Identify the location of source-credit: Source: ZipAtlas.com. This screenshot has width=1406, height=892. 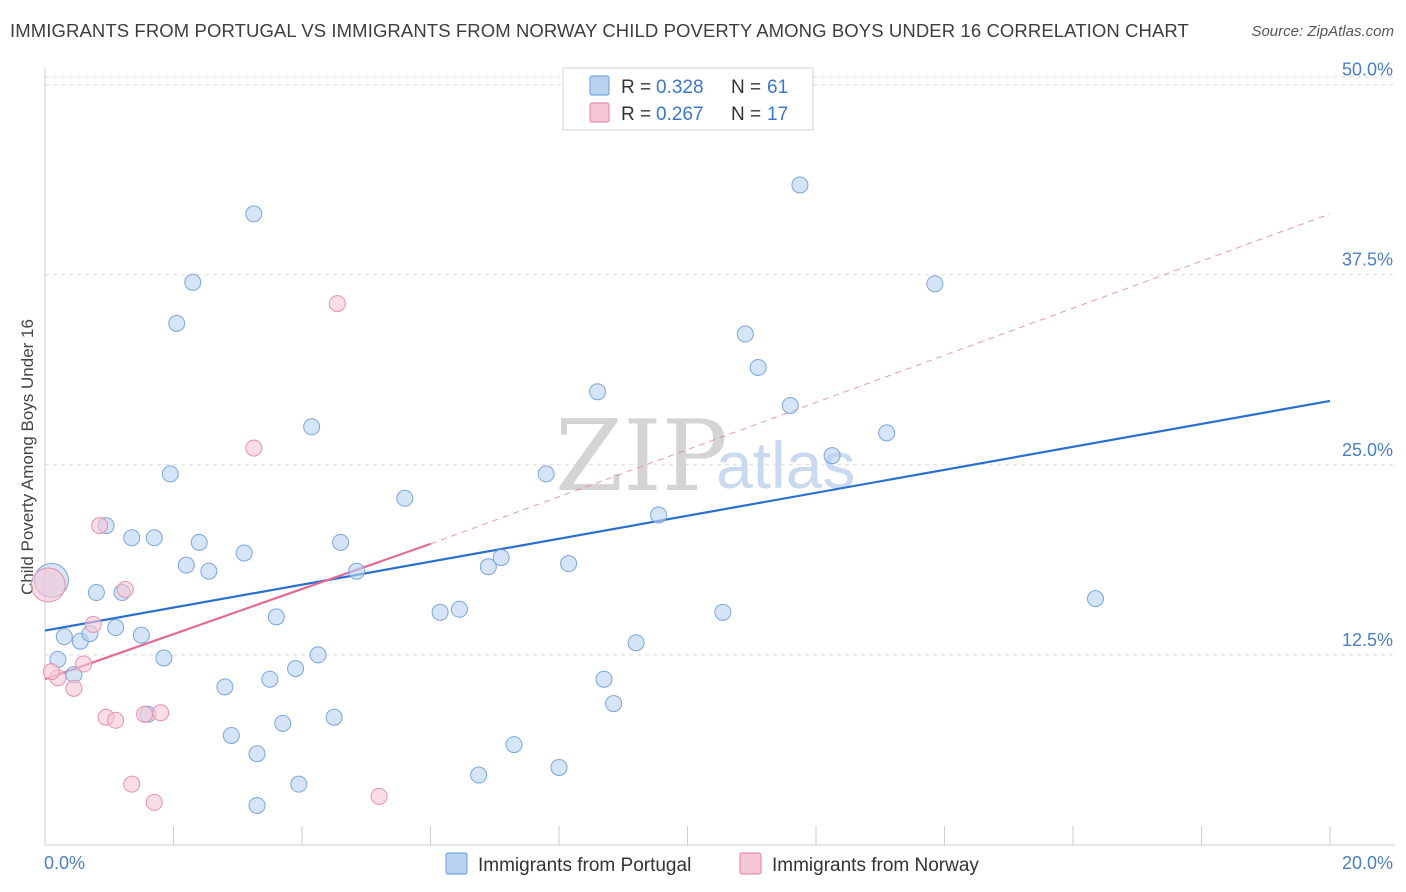
(1322, 31).